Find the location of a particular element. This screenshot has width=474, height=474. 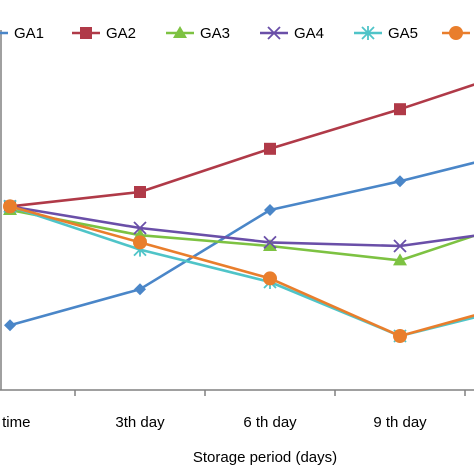

x-tick-label: o time is located at coordinates (15, 422).